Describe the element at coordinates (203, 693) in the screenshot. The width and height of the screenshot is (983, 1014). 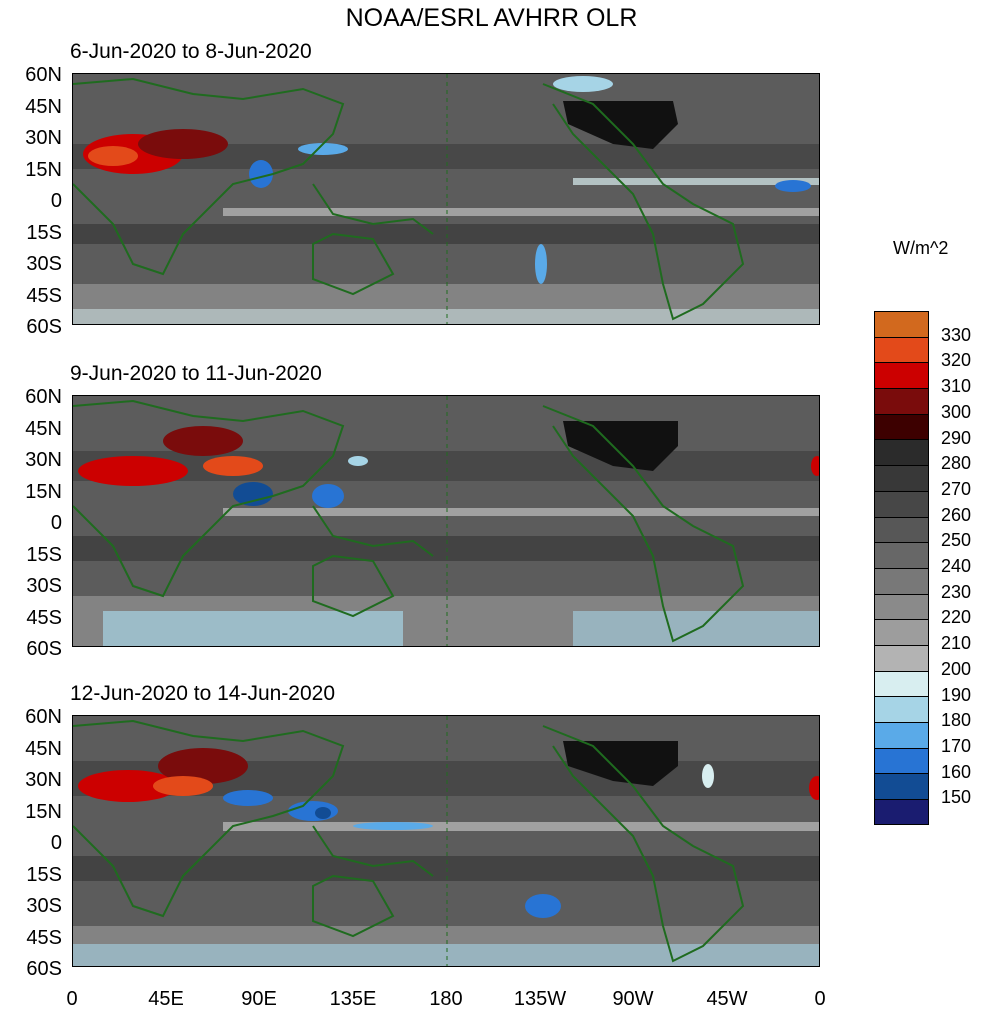
I see `panel-3-title: 12-Jun-2020 to 14-Jun-2020` at that location.